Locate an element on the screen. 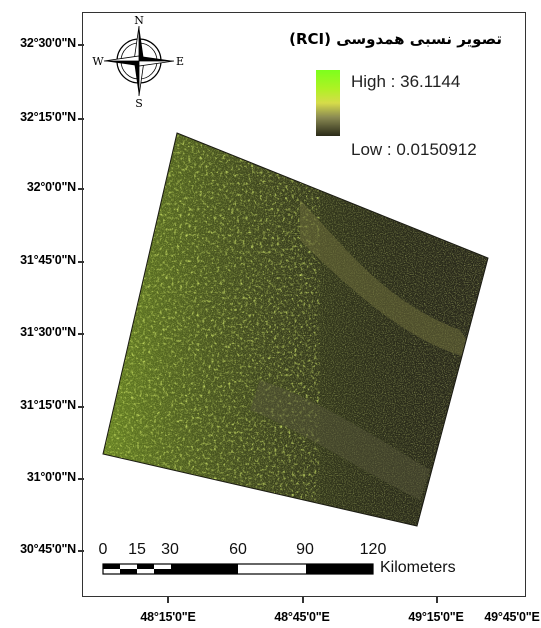 Image resolution: width=541 pixels, height=628 pixels. latitude-label: 32°30'0"N is located at coordinates (48, 43).